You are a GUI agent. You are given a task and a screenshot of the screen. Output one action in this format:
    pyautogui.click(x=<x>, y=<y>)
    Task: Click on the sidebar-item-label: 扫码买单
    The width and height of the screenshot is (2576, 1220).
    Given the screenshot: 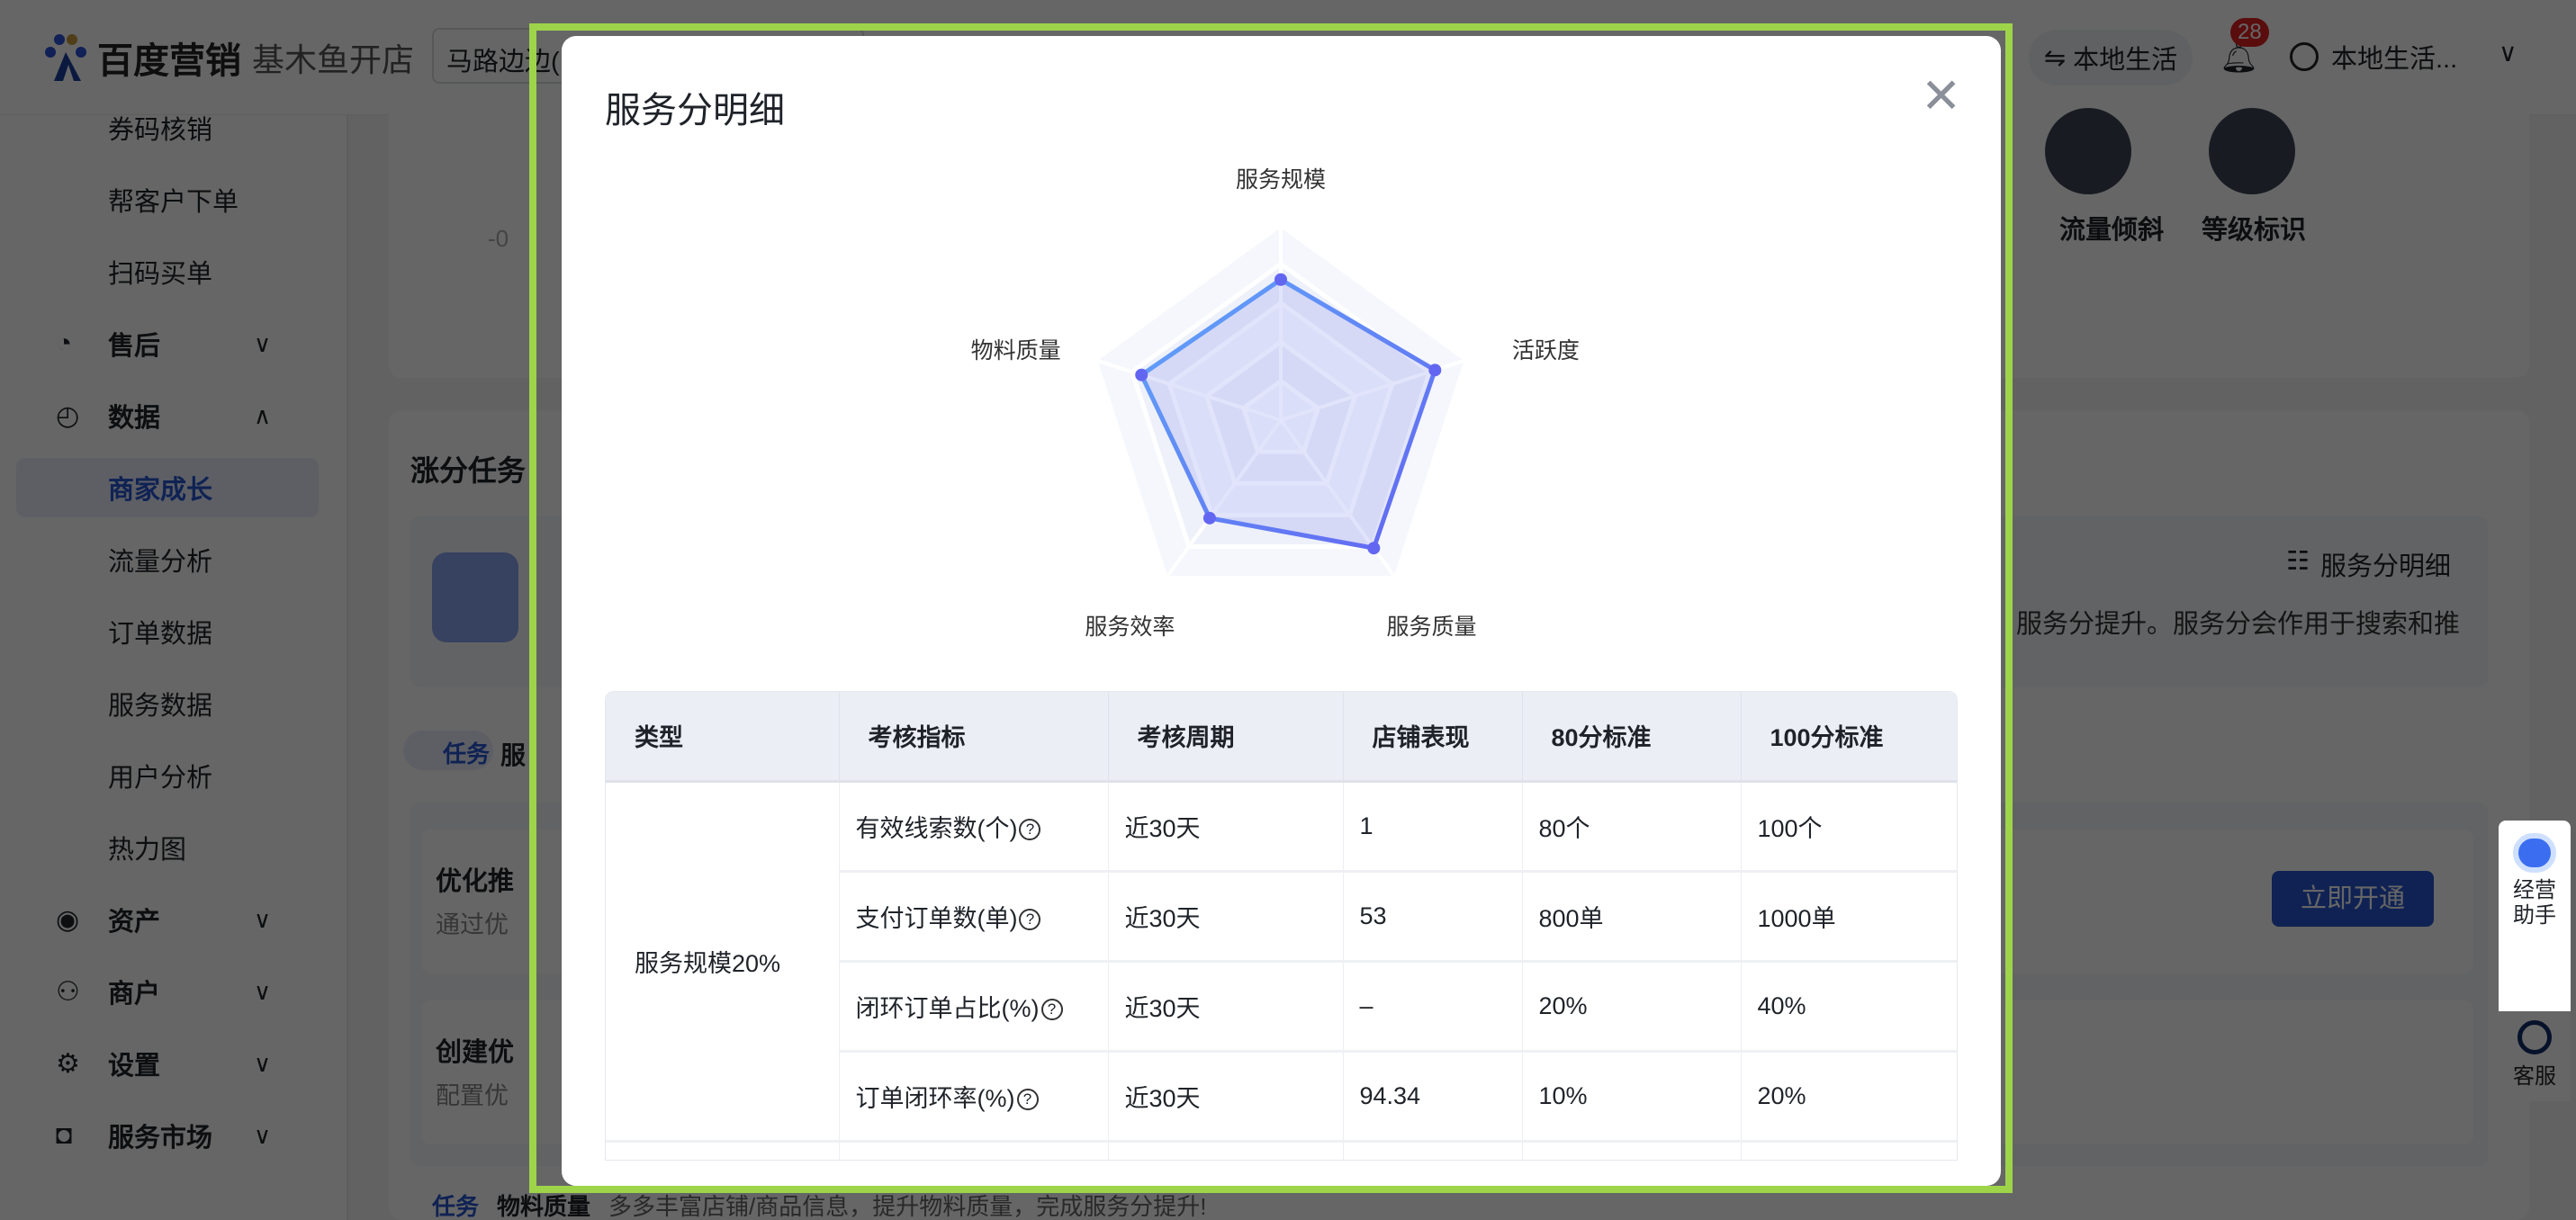 What is the action you would take?
    pyautogui.click(x=160, y=274)
    